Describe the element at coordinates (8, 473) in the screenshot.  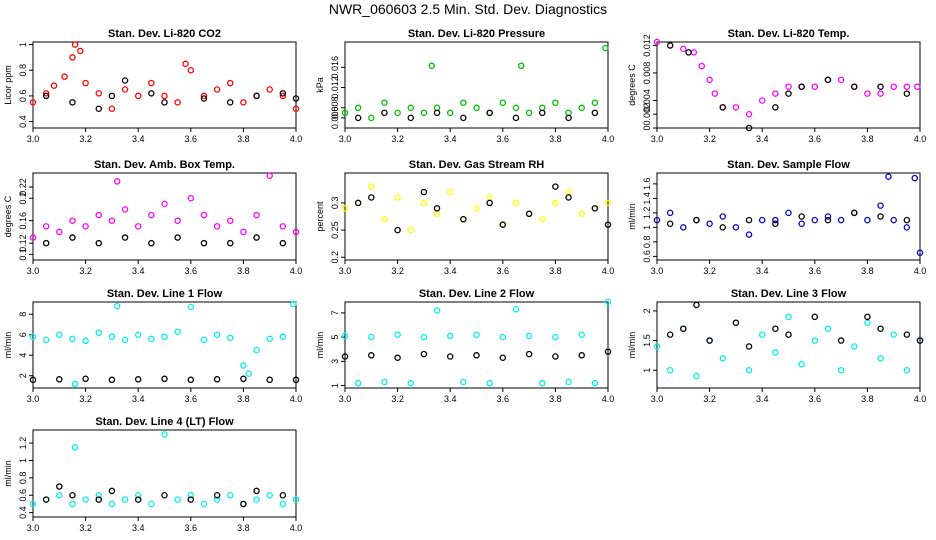
I see `y-axis-label: ml/min` at that location.